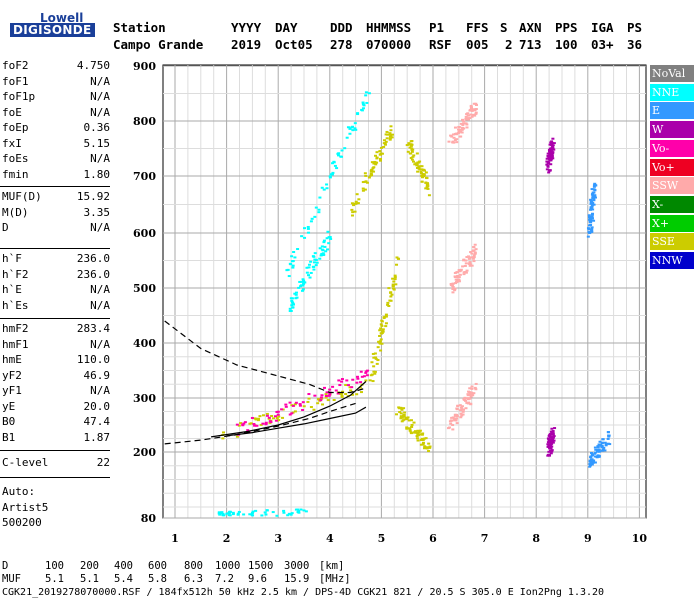 This screenshot has width=700, height=600. I want to click on header-value-1: 2019, so click(246, 44).